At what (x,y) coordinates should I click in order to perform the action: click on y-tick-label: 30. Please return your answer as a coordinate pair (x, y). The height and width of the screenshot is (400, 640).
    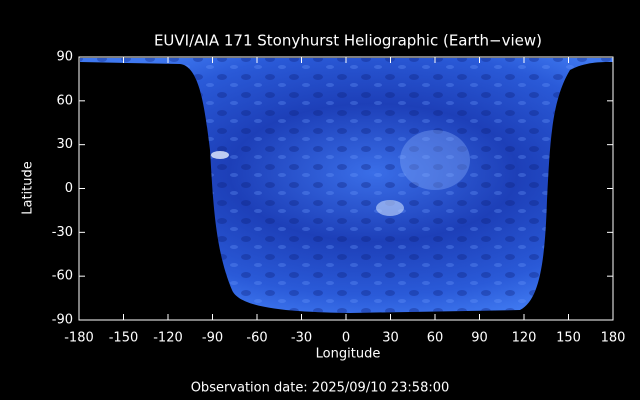
    Looking at the image, I should click on (64, 144).